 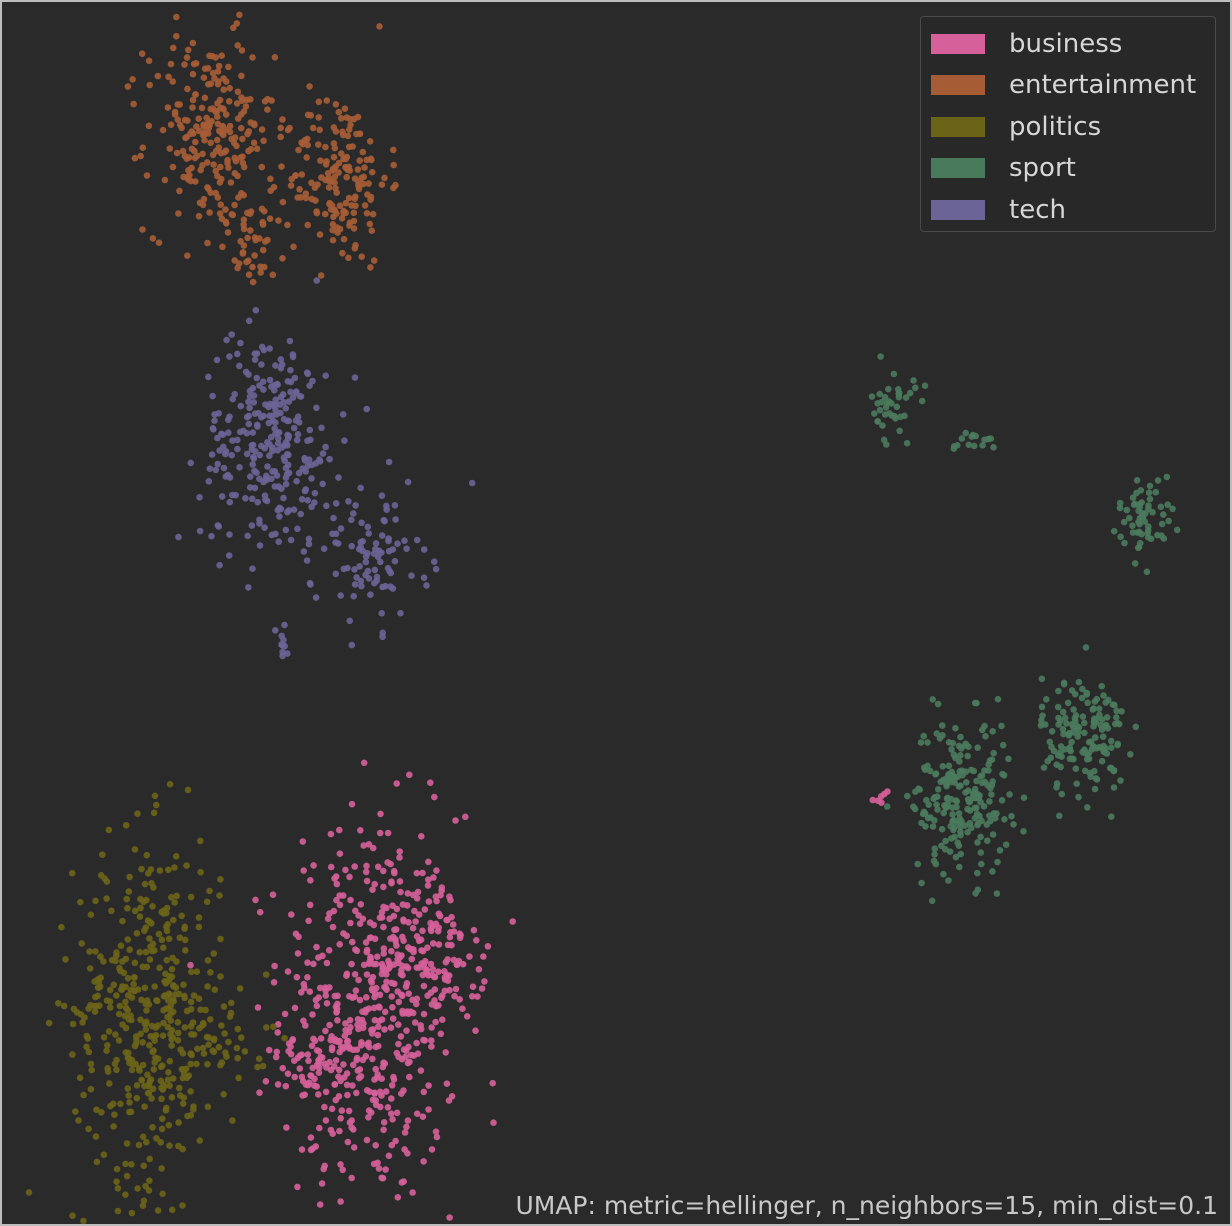 What do you see at coordinates (1068, 86) in the screenshot?
I see `legend-item-entertainment: entertainment` at bounding box center [1068, 86].